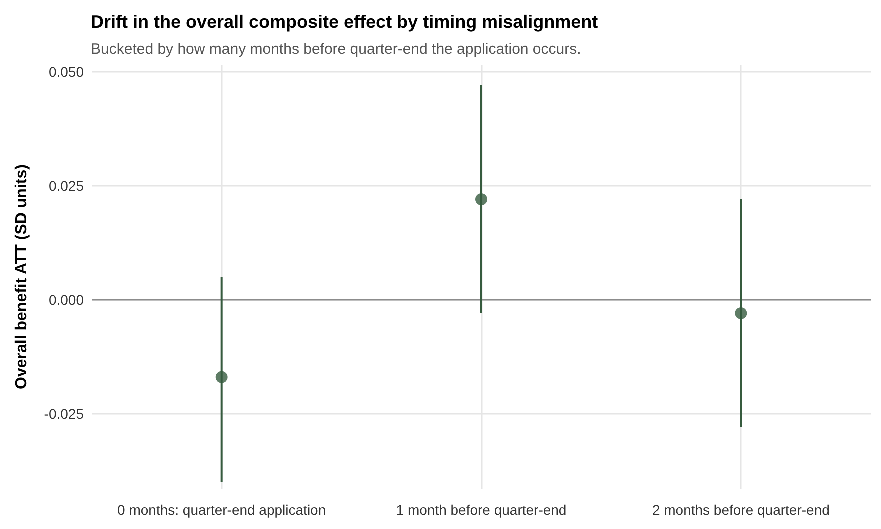  What do you see at coordinates (22, 277) in the screenshot?
I see `y-axis-title: Overall benefit ATT (SD units)` at bounding box center [22, 277].